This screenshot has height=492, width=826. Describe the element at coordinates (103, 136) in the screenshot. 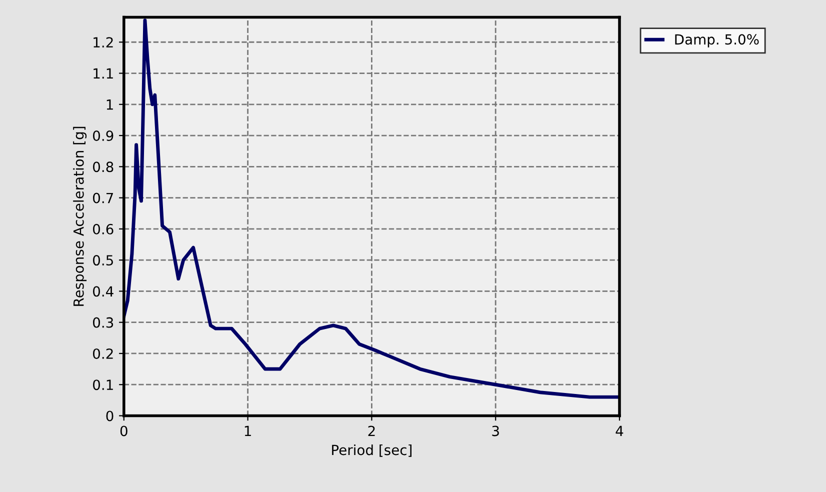

I see `y-tick-label: 0.9` at that location.